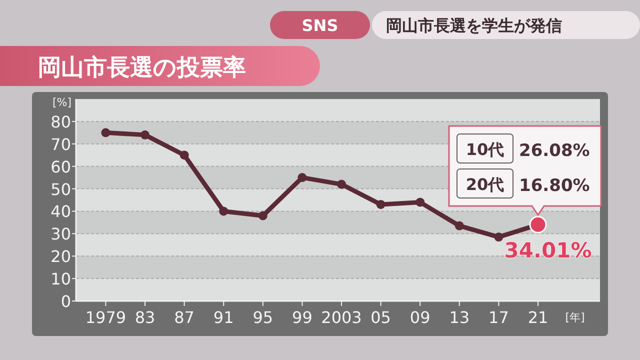 The image size is (640, 360). What do you see at coordinates (575, 317) in the screenshot?
I see `x-axis-title: [年]` at bounding box center [575, 317].